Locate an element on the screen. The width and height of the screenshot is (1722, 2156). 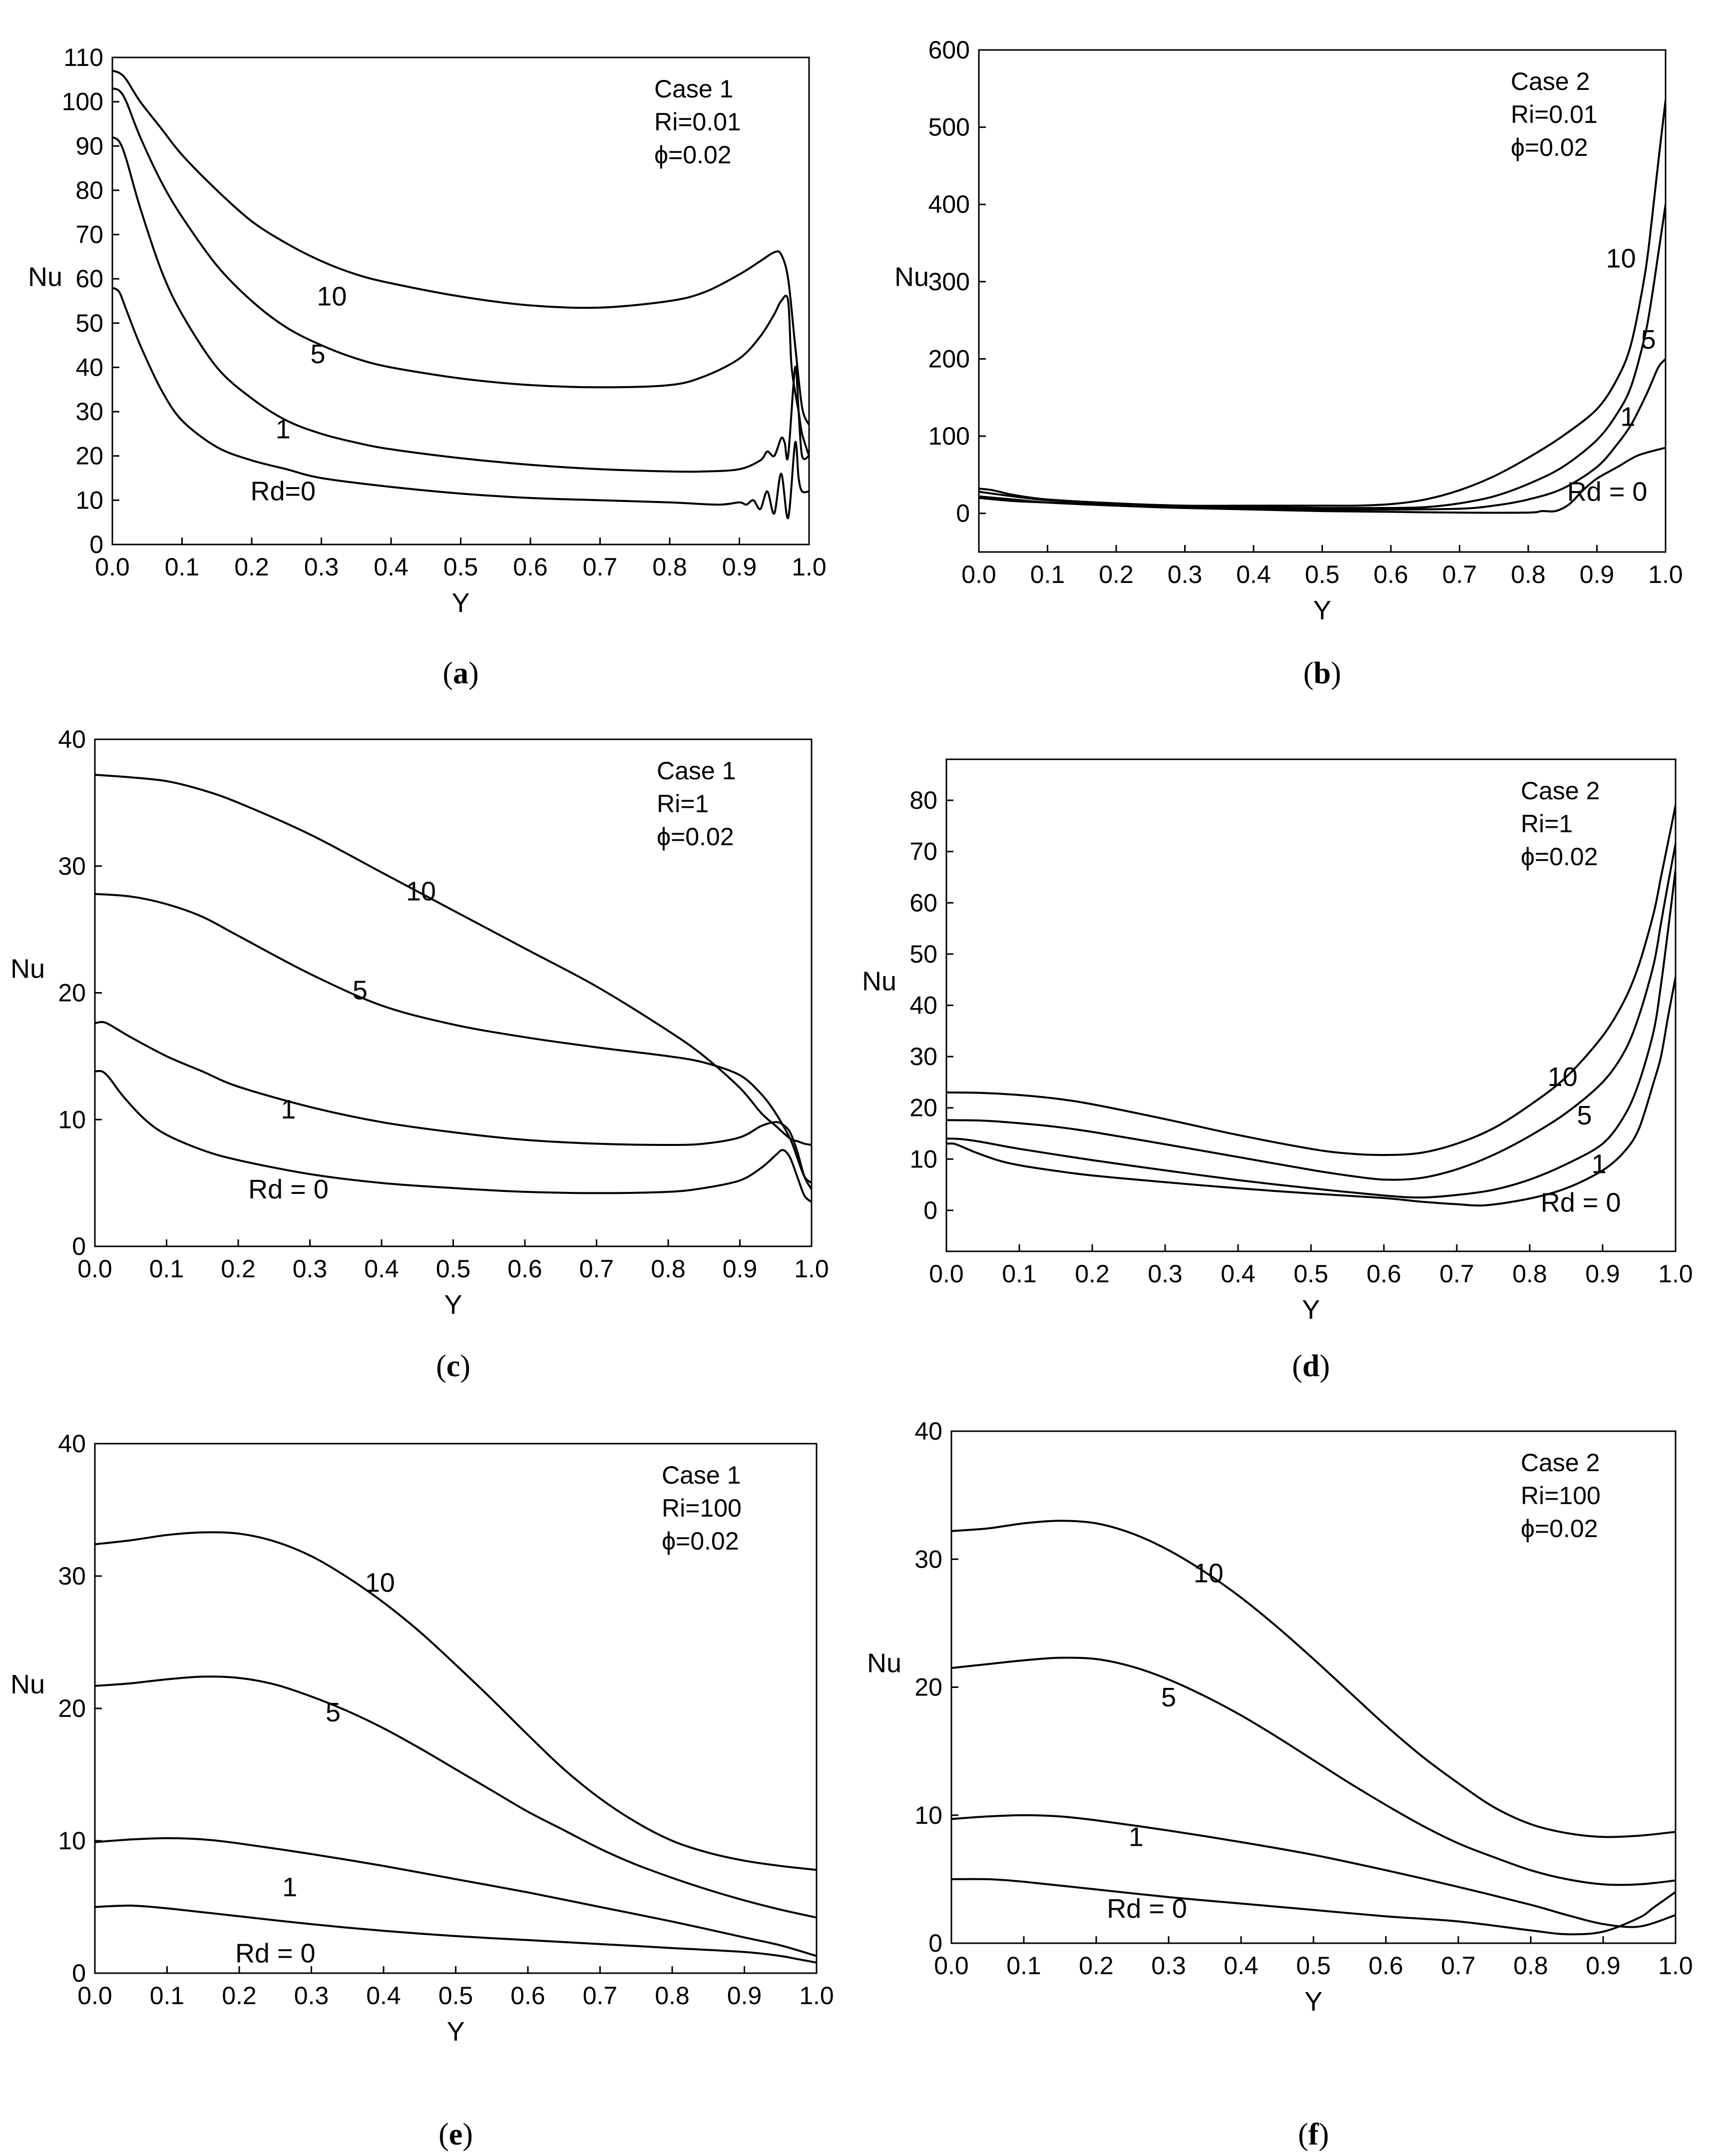
panel-caption: (d) is located at coordinates (1311, 1366).